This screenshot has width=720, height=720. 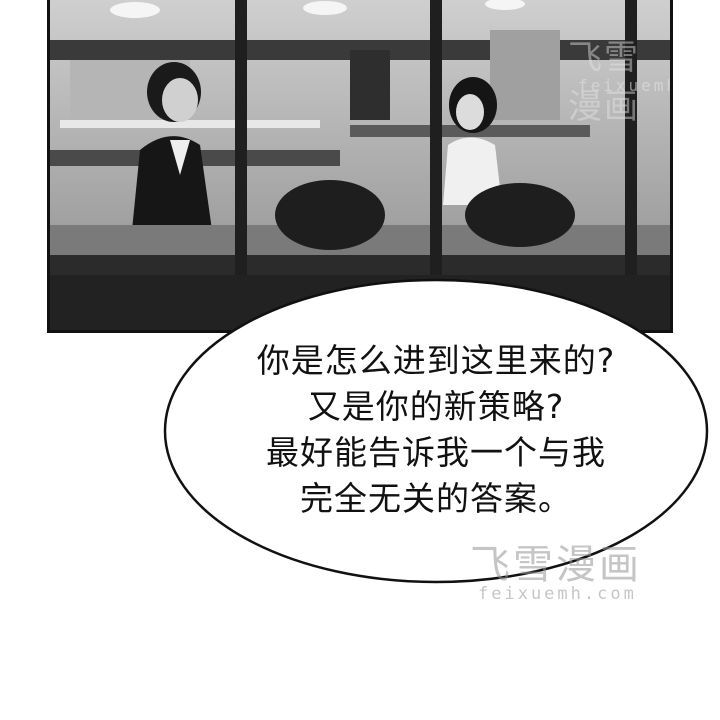 I want to click on speech-line: 又是你的新策略?, so click(x=436, y=406).